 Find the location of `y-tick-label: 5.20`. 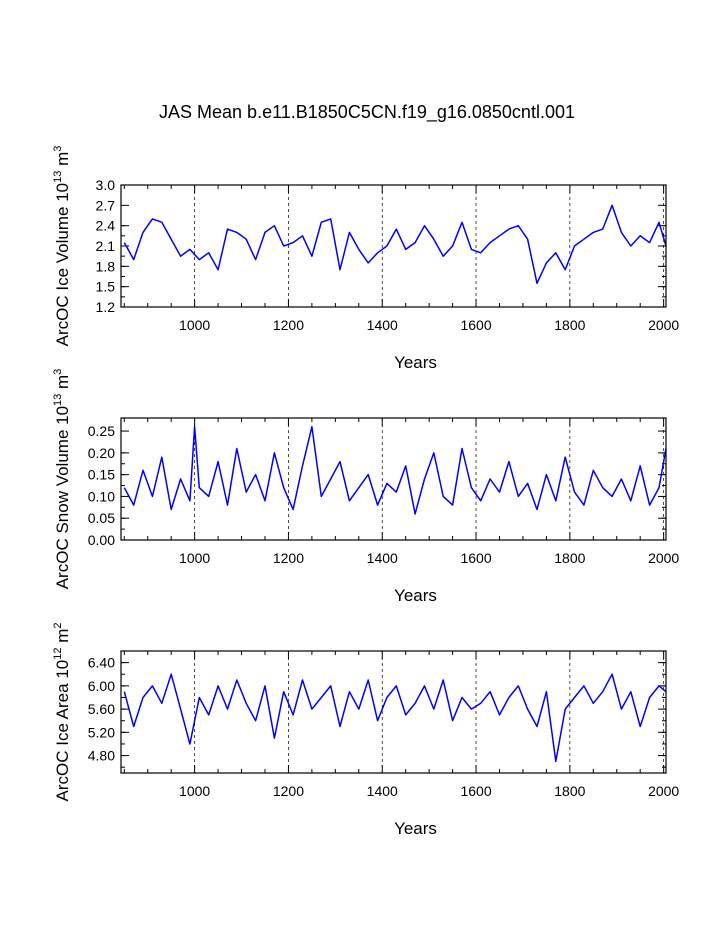

y-tick-label: 5.20 is located at coordinates (101, 732).